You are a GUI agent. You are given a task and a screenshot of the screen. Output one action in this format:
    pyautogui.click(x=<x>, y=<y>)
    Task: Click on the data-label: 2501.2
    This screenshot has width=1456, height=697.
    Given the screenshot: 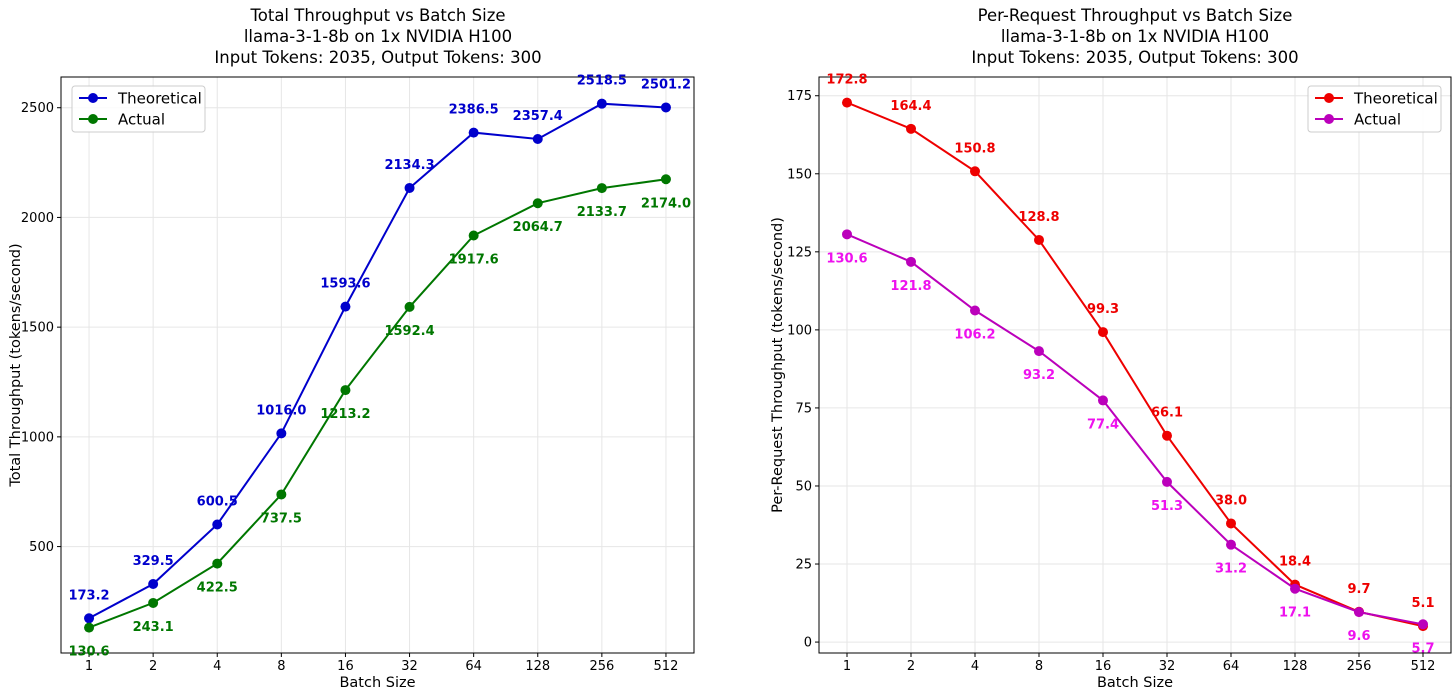 What is the action you would take?
    pyautogui.click(x=666, y=84)
    